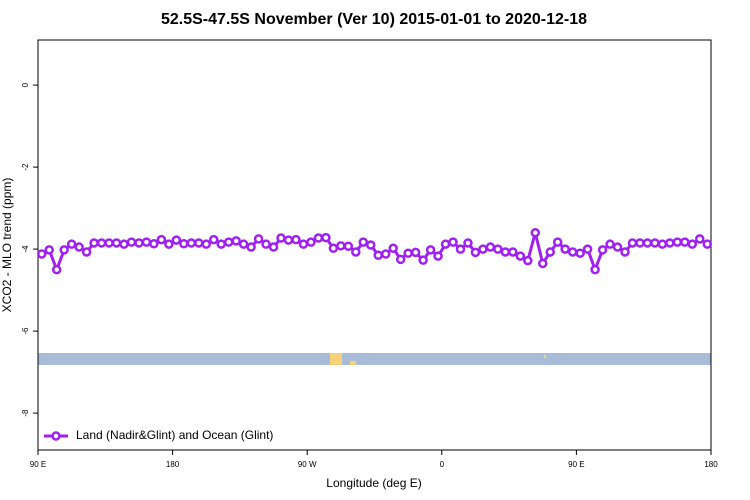 Image resolution: width=750 pixels, height=500 pixels. What do you see at coordinates (373, 483) in the screenshot?
I see `x-axis-label: Longitude (deg E)` at bounding box center [373, 483].